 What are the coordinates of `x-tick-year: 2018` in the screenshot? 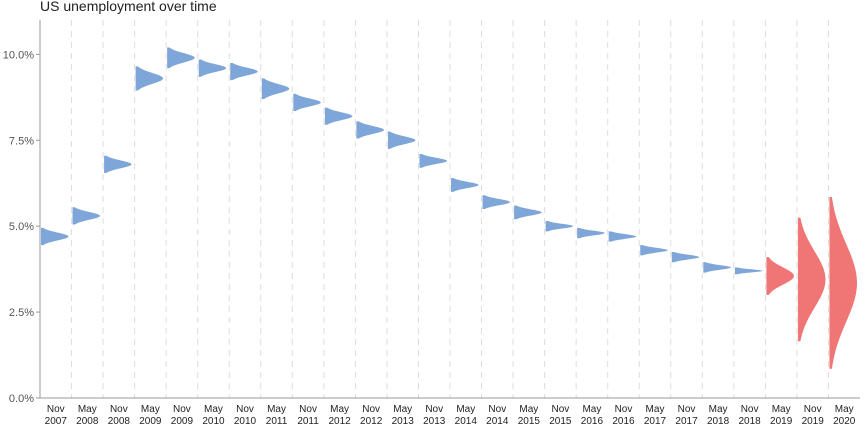 It's located at (749, 421).